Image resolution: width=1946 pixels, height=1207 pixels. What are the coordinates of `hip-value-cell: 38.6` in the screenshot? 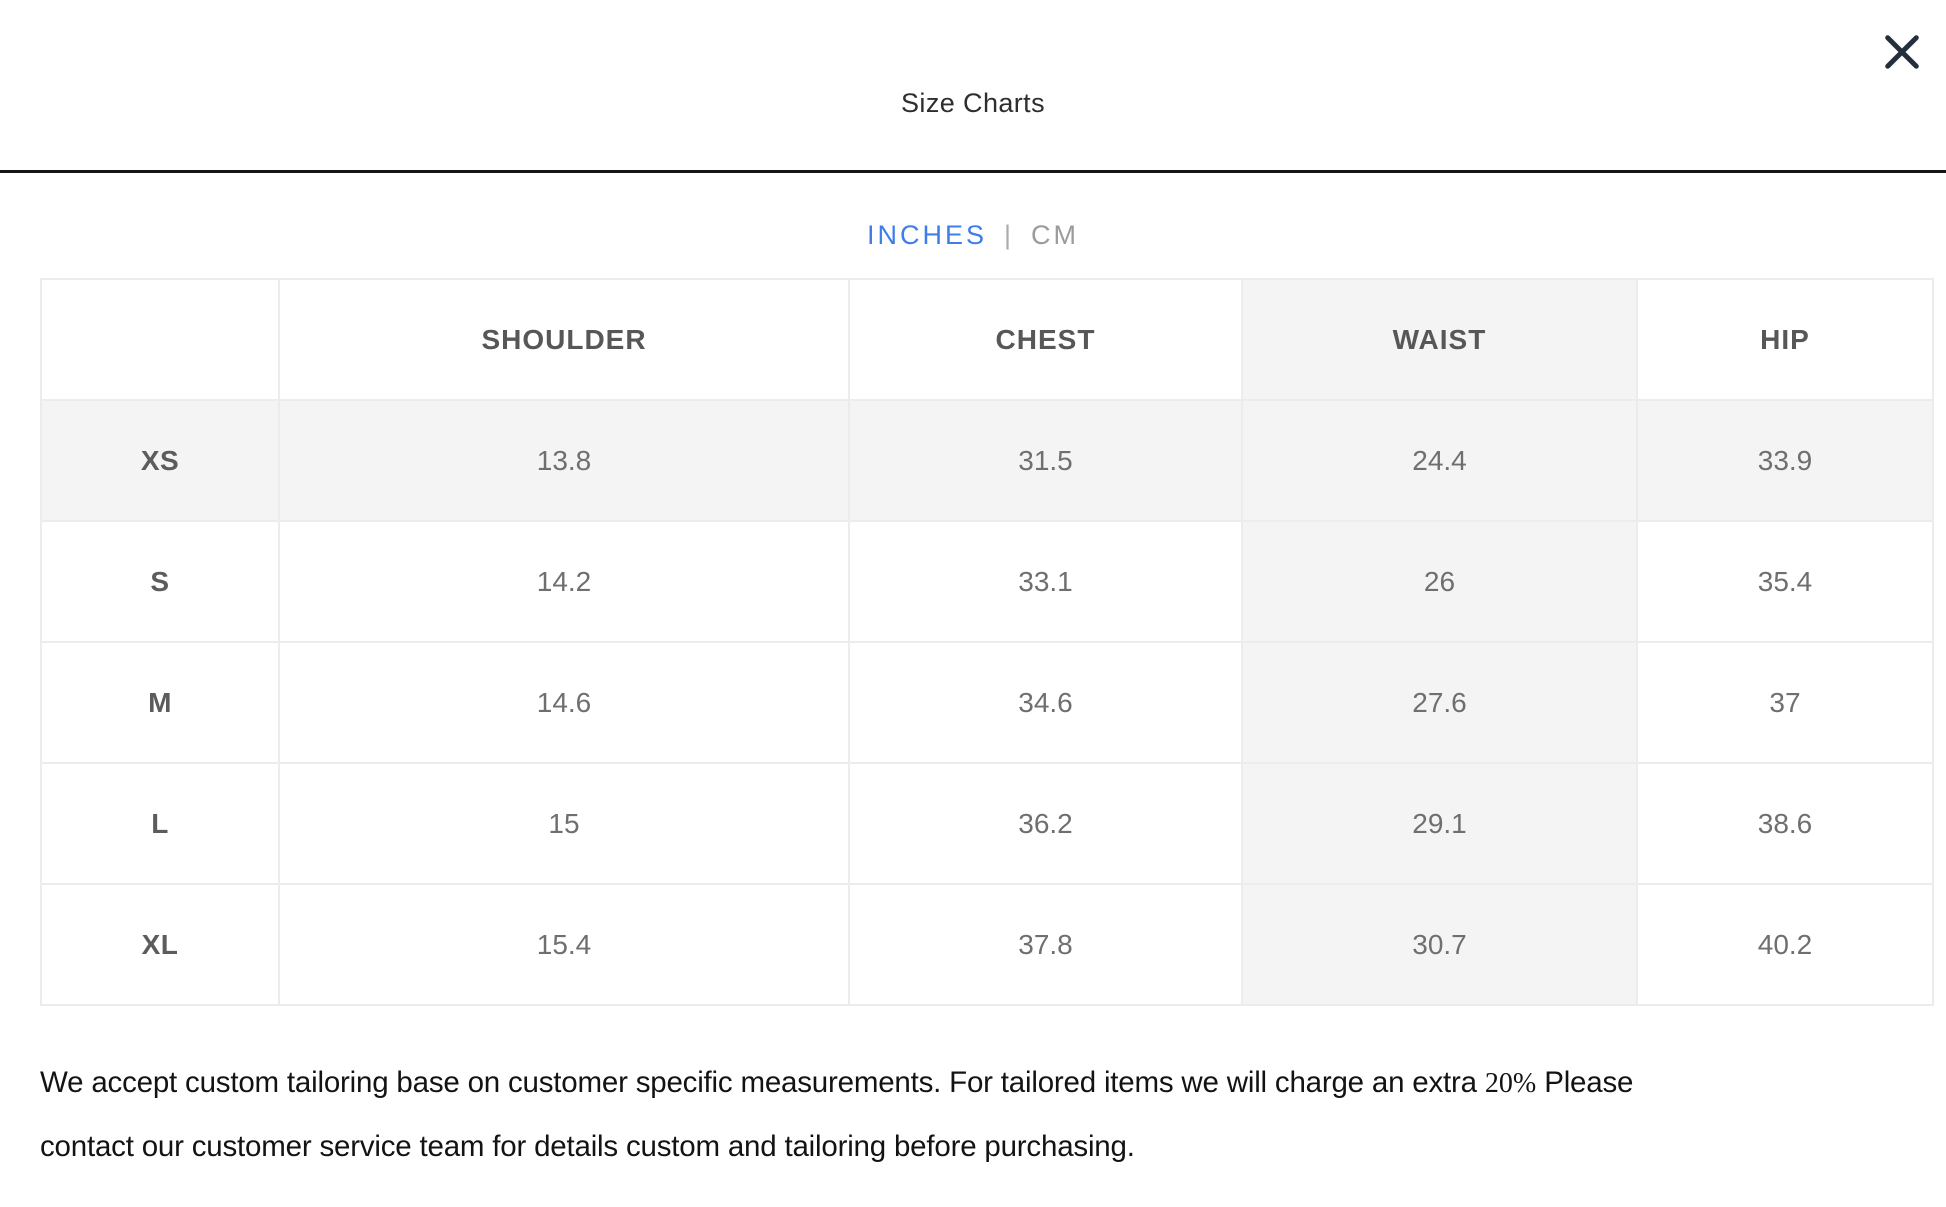 It's located at (1785, 823).